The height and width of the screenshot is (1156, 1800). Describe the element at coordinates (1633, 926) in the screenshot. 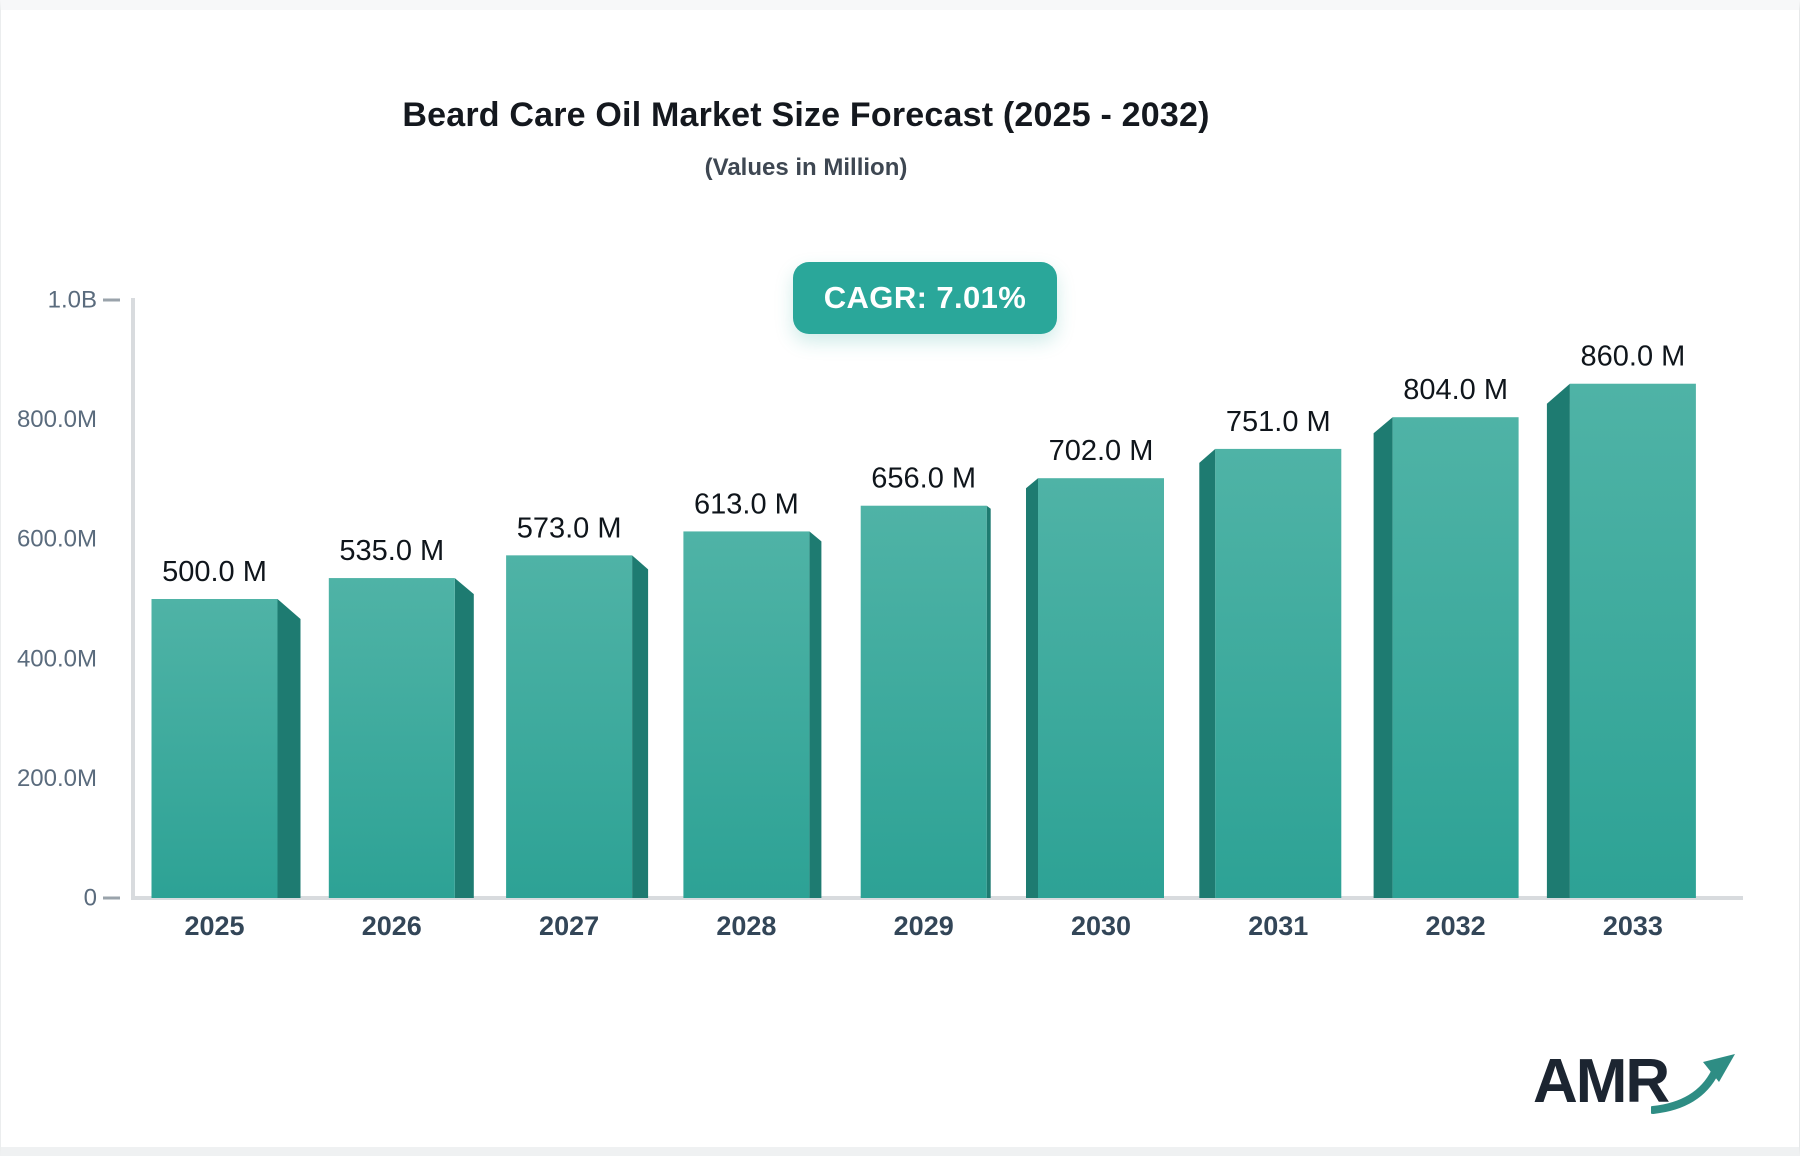

I see `x-tick-label: 2033` at that location.